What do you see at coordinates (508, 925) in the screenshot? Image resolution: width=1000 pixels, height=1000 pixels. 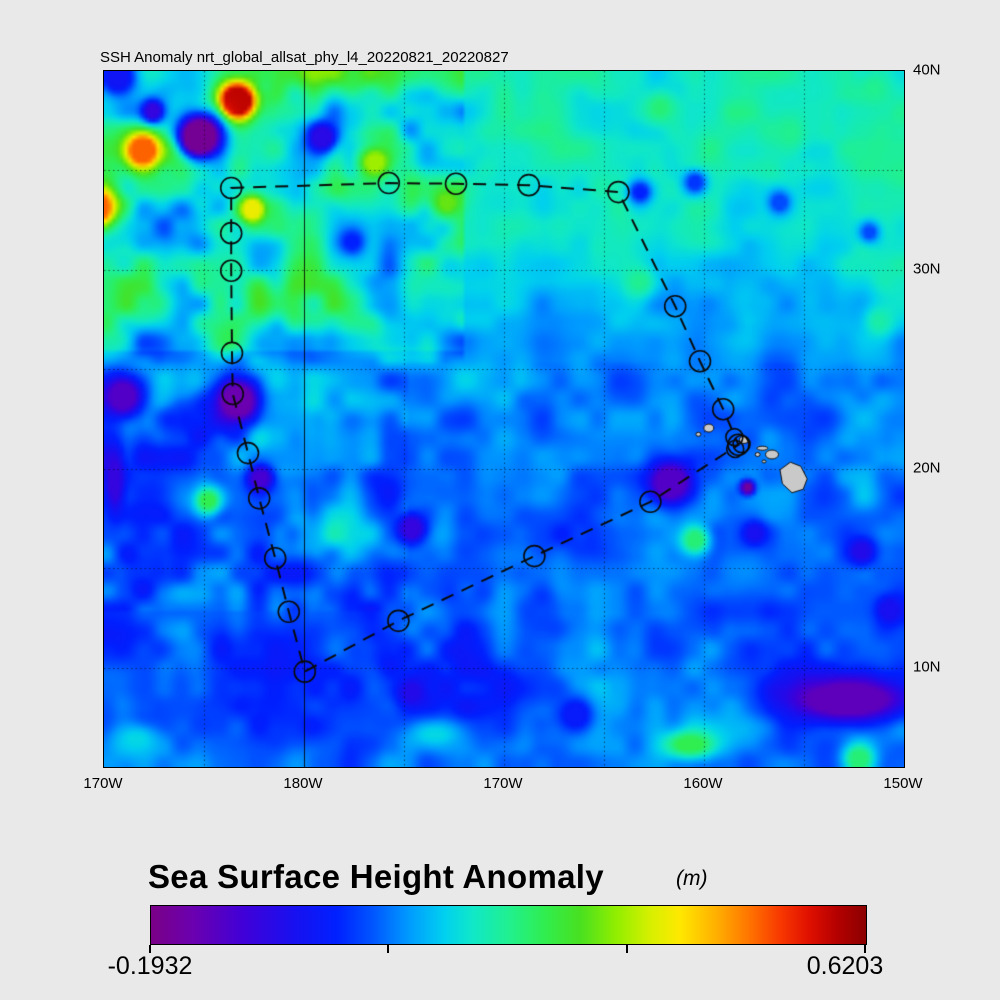 I see `colorbar-gradient` at bounding box center [508, 925].